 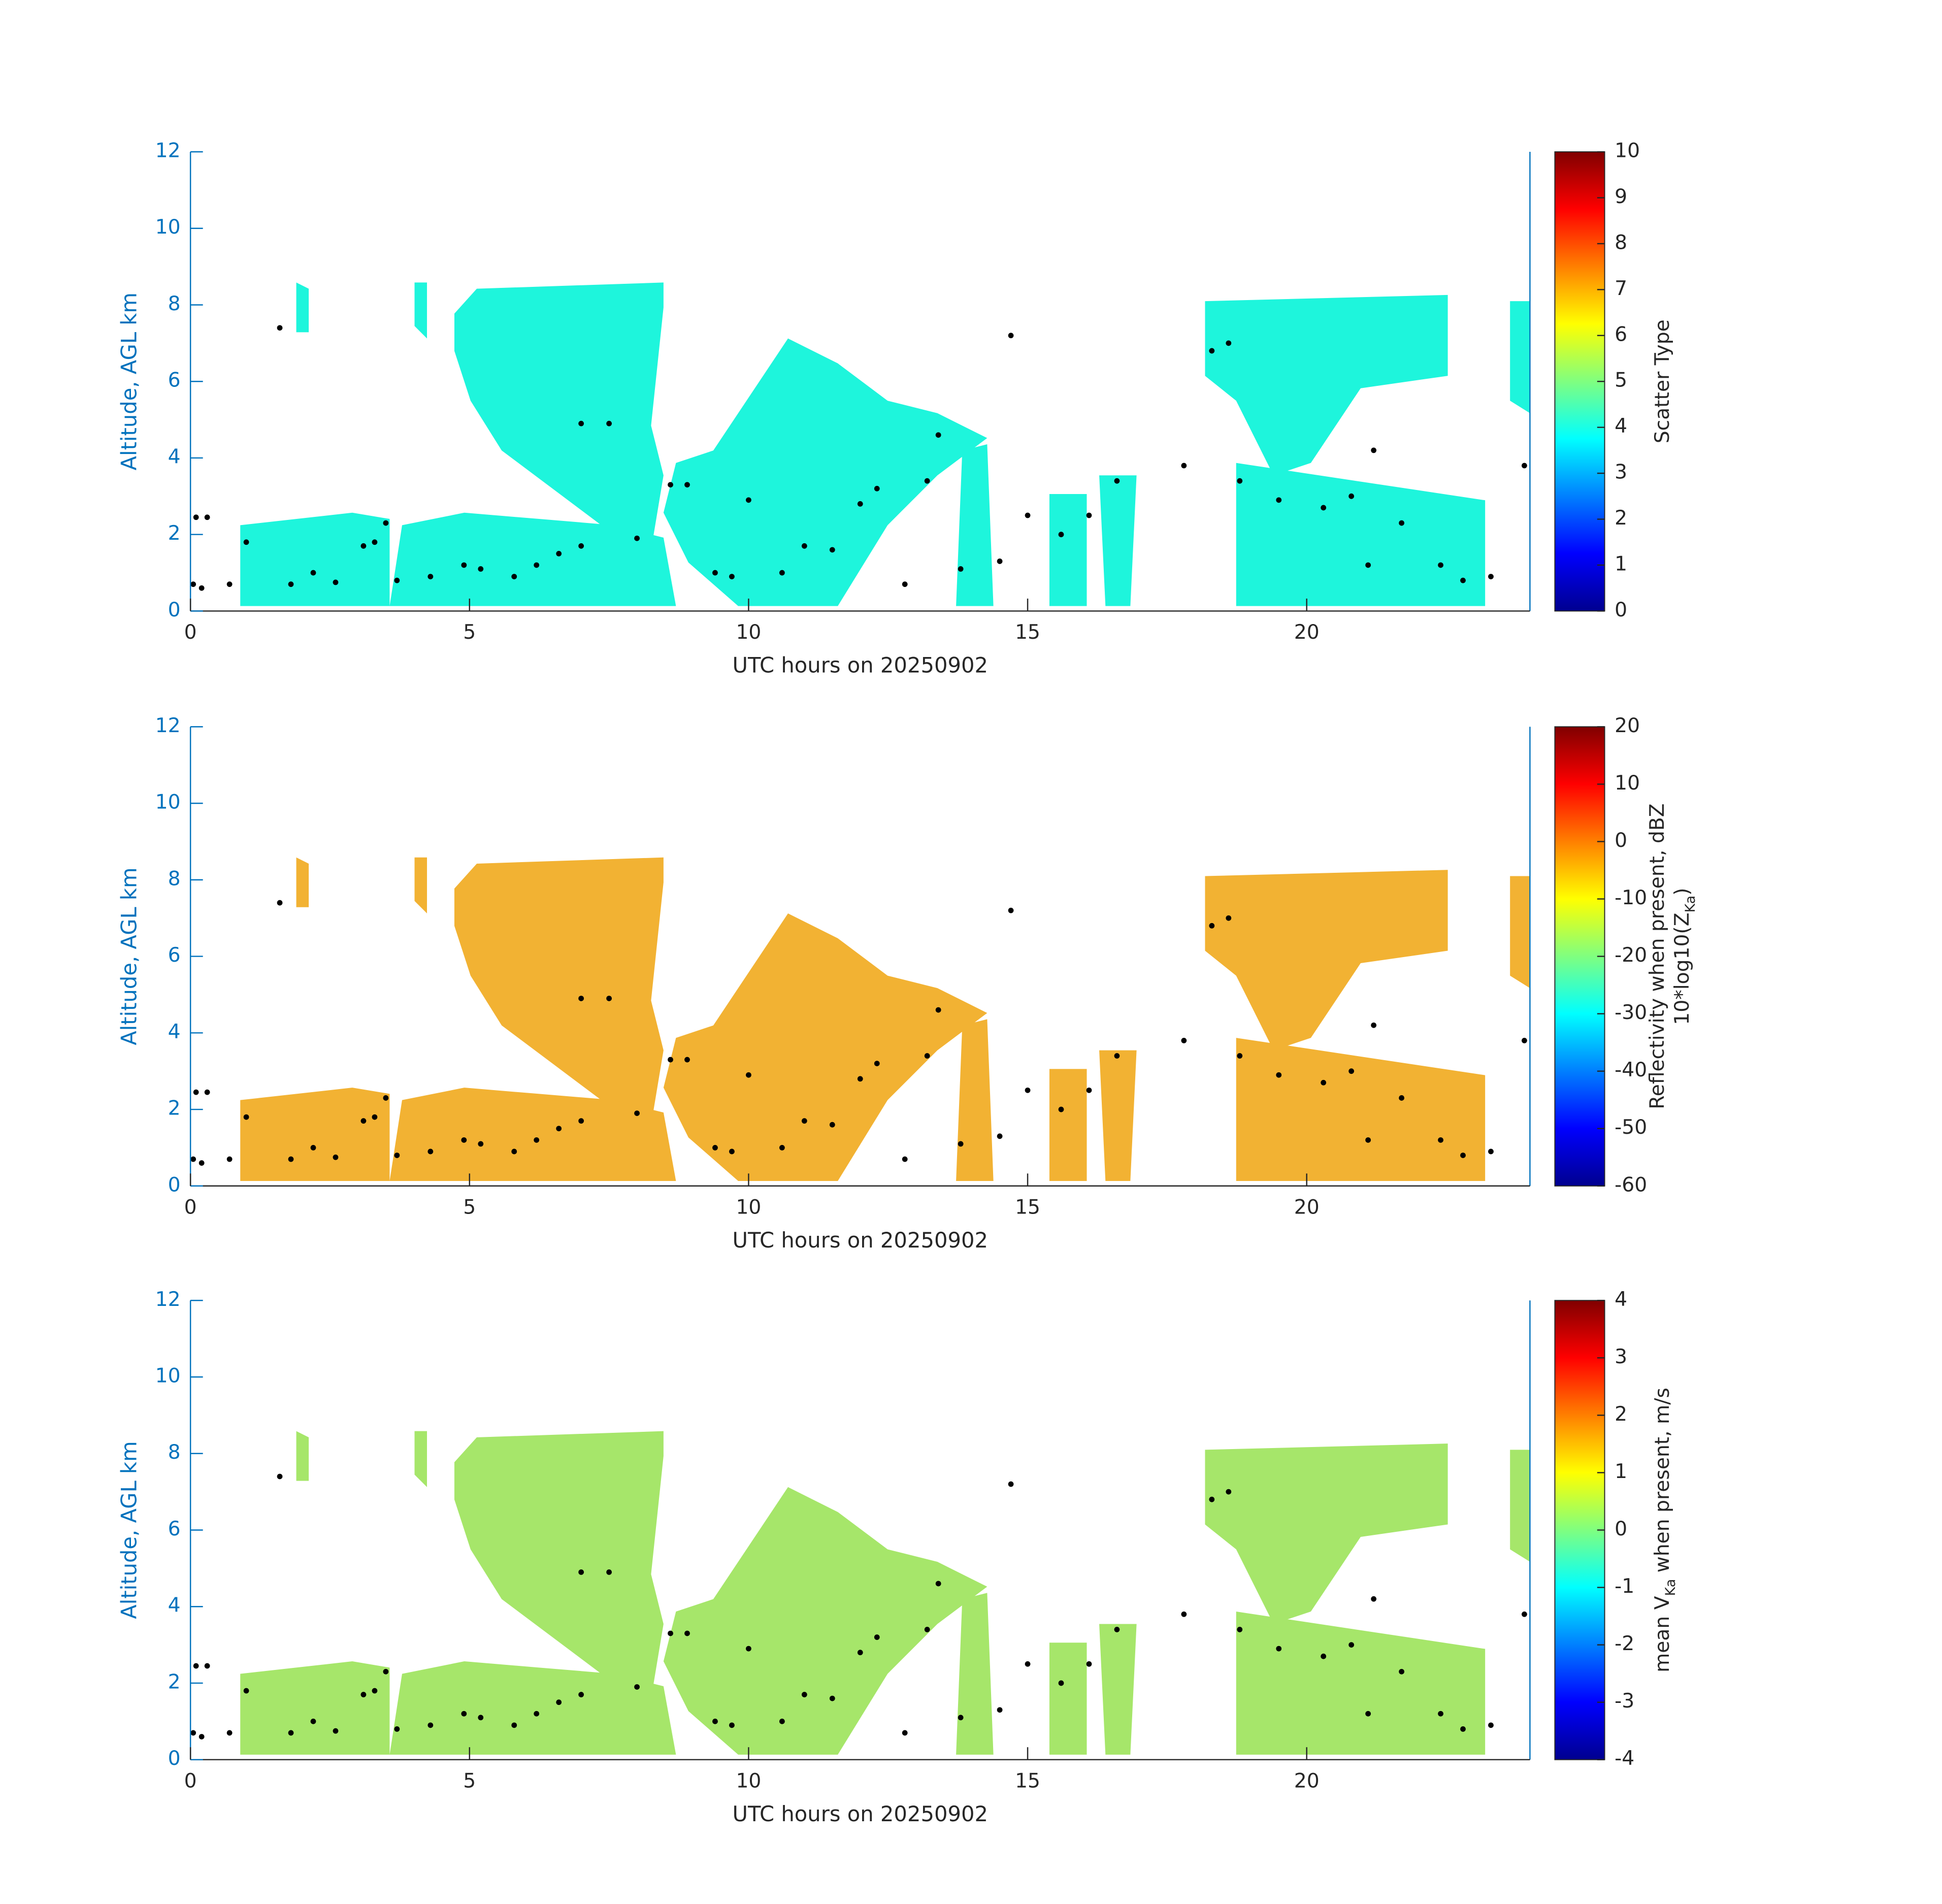 What do you see at coordinates (128, 1530) in the screenshot?
I see `y-axis-label: Altitude, AGL km` at bounding box center [128, 1530].